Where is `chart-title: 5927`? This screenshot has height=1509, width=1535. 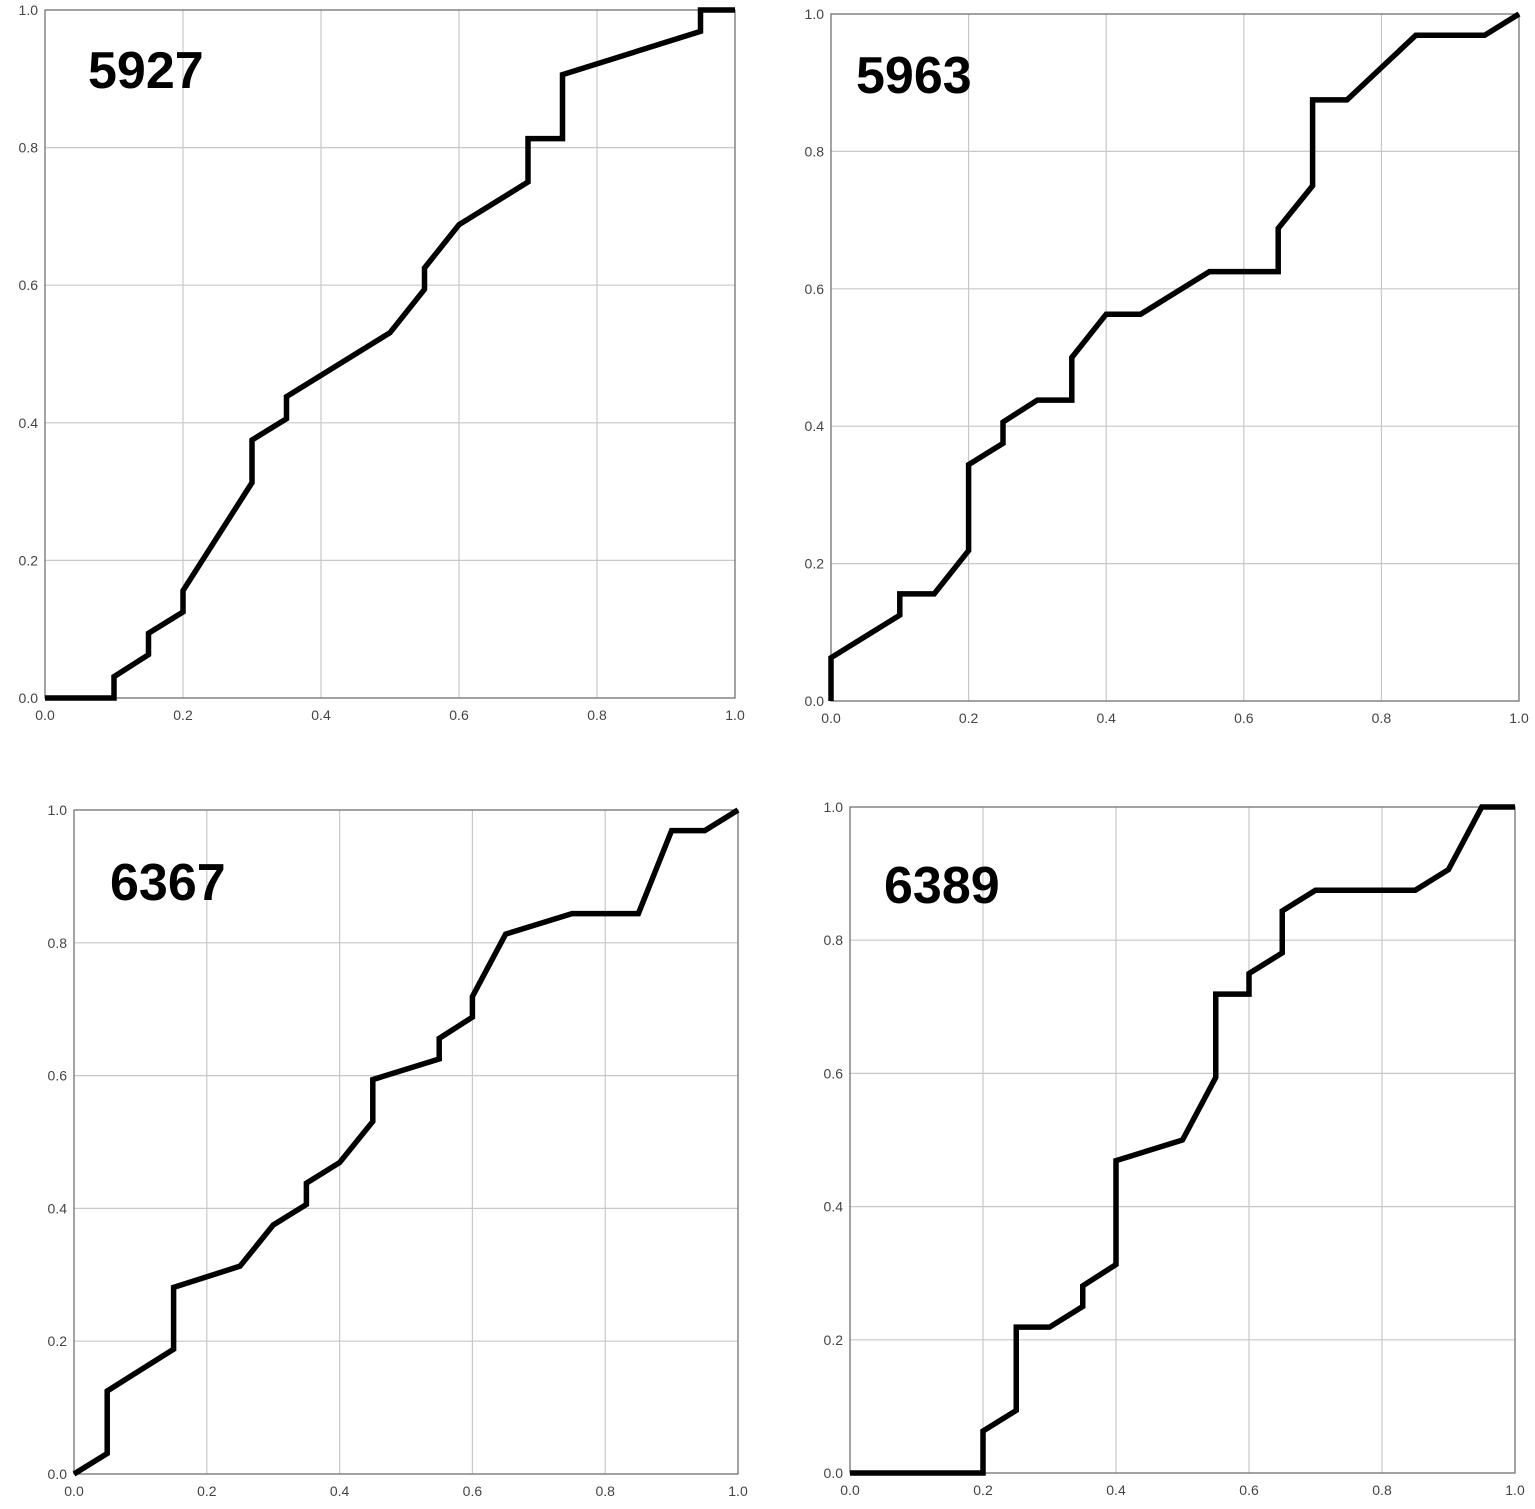
chart-title: 5927 is located at coordinates (146, 71).